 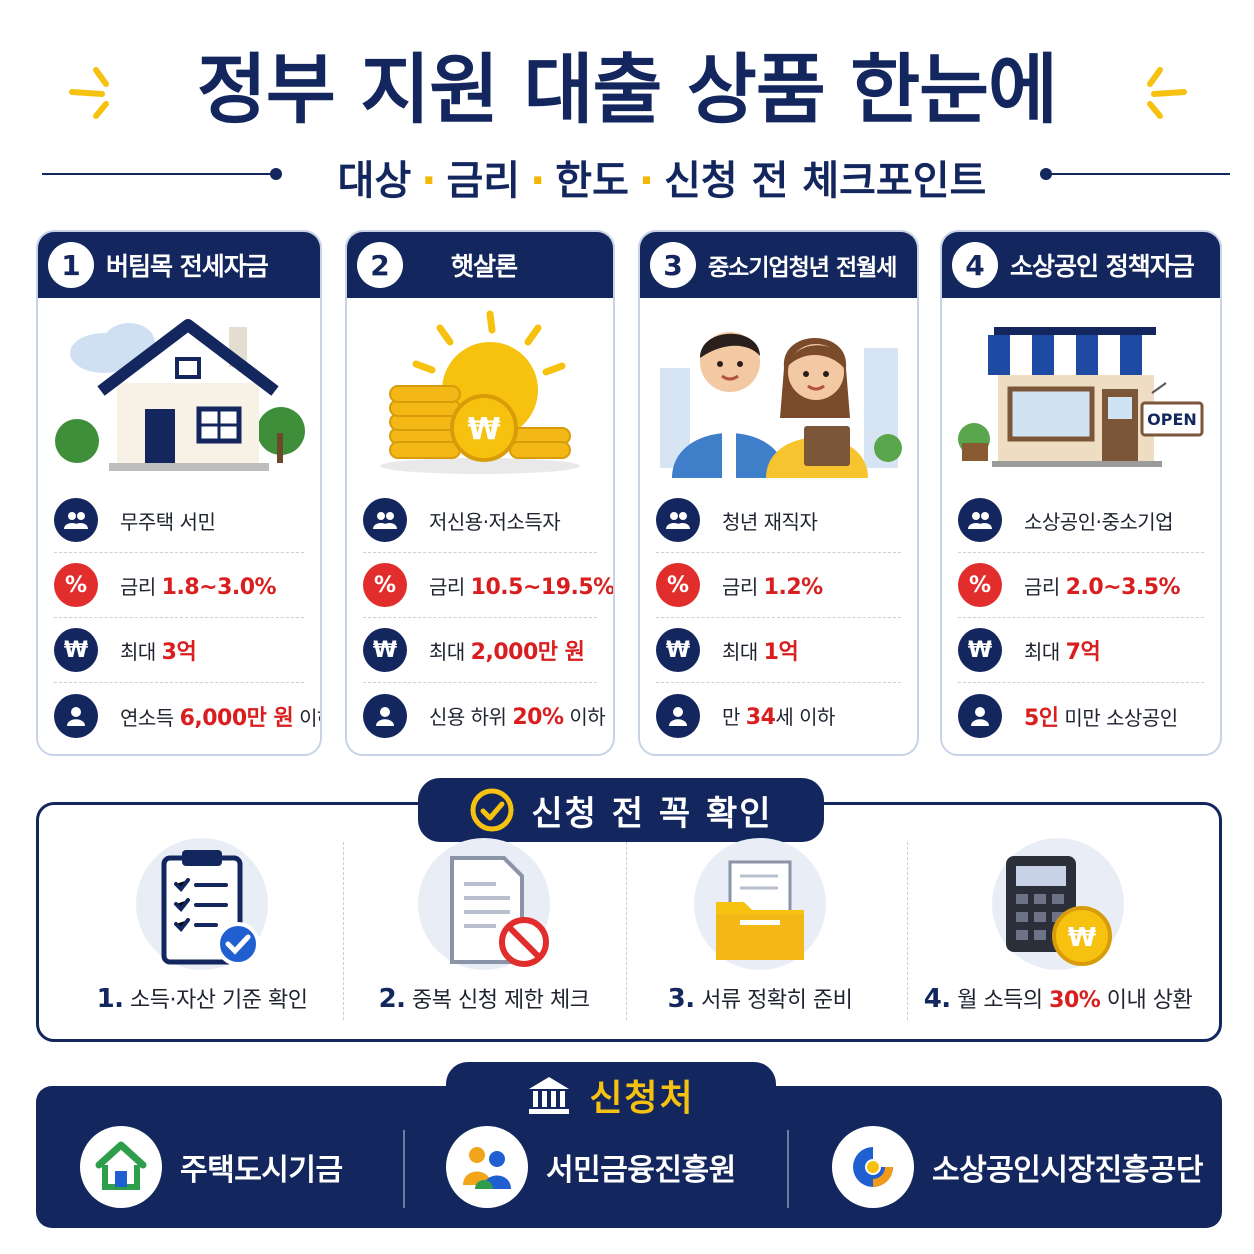 What do you see at coordinates (592, 181) in the screenshot?
I see `subtitle-limit: 한도` at bounding box center [592, 181].